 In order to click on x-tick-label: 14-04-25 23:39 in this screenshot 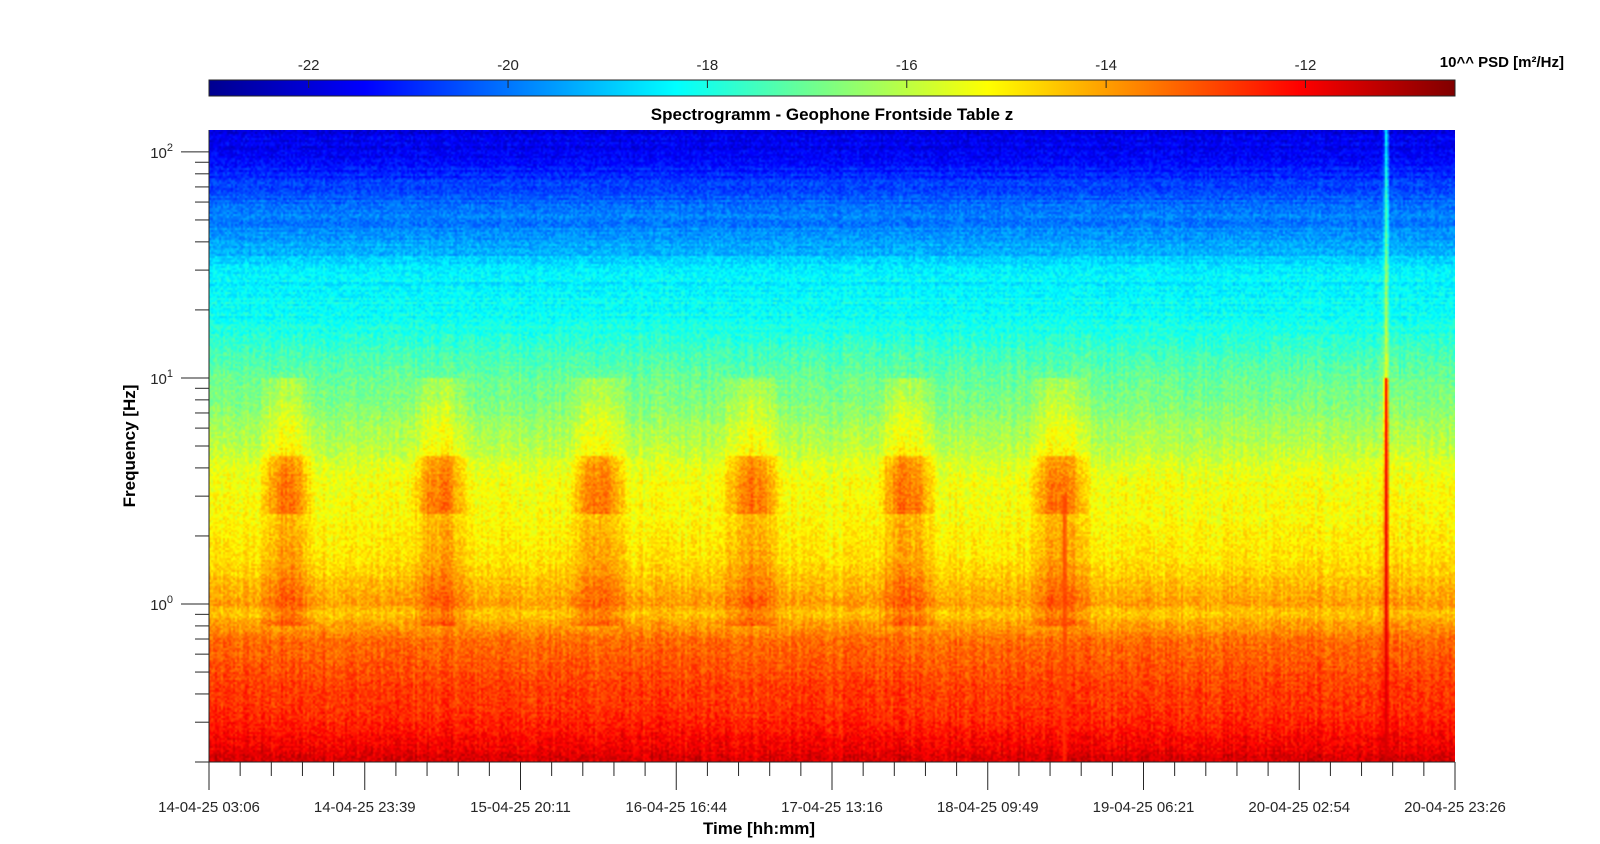, I will do `click(365, 807)`.